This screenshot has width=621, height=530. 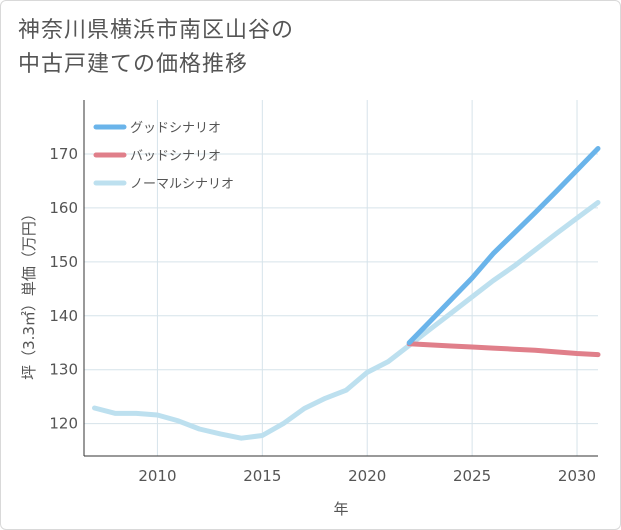 What do you see at coordinates (29, 293) in the screenshot?
I see `y-axis-label: 坪（3.3㎡）単価（万円）` at bounding box center [29, 293].